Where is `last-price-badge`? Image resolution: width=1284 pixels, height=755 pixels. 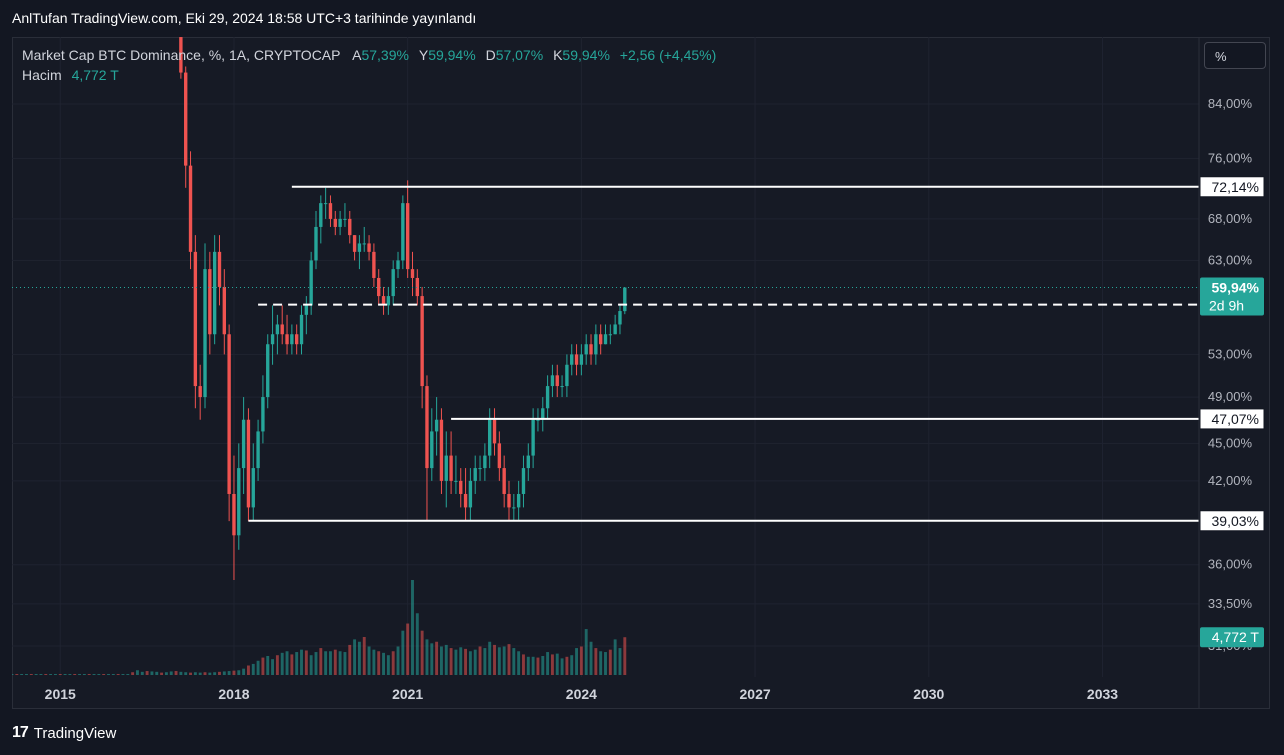 last-price-badge is located at coordinates (1232, 296).